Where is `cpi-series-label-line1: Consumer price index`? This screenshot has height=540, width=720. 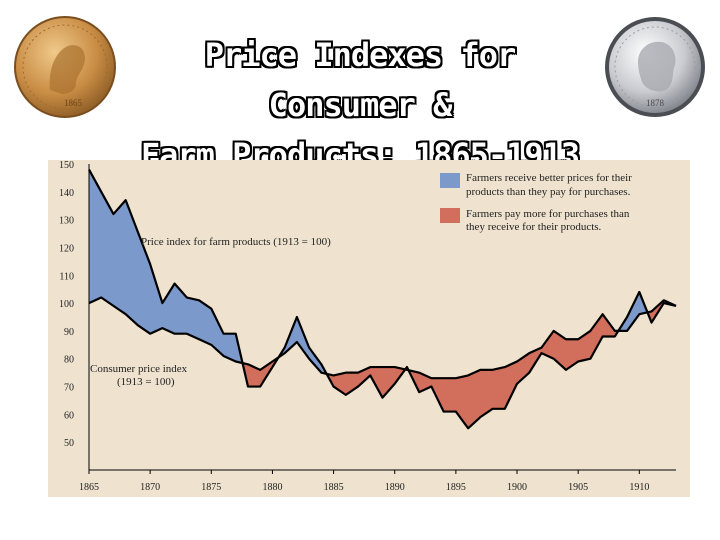
cpi-series-label-line1: Consumer price index is located at coordinates (139, 369).